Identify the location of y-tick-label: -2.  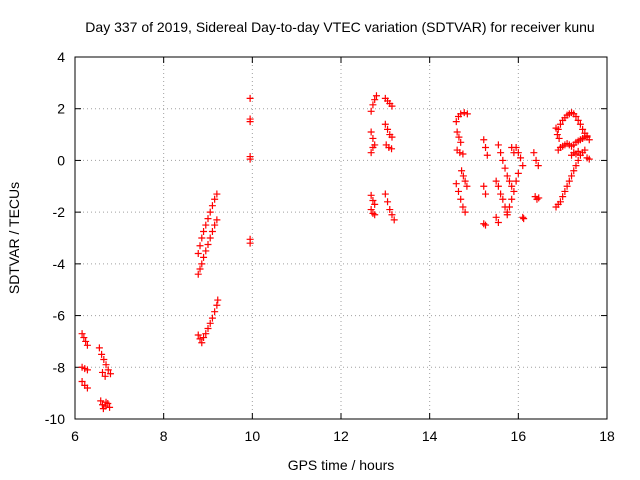
(59, 212).